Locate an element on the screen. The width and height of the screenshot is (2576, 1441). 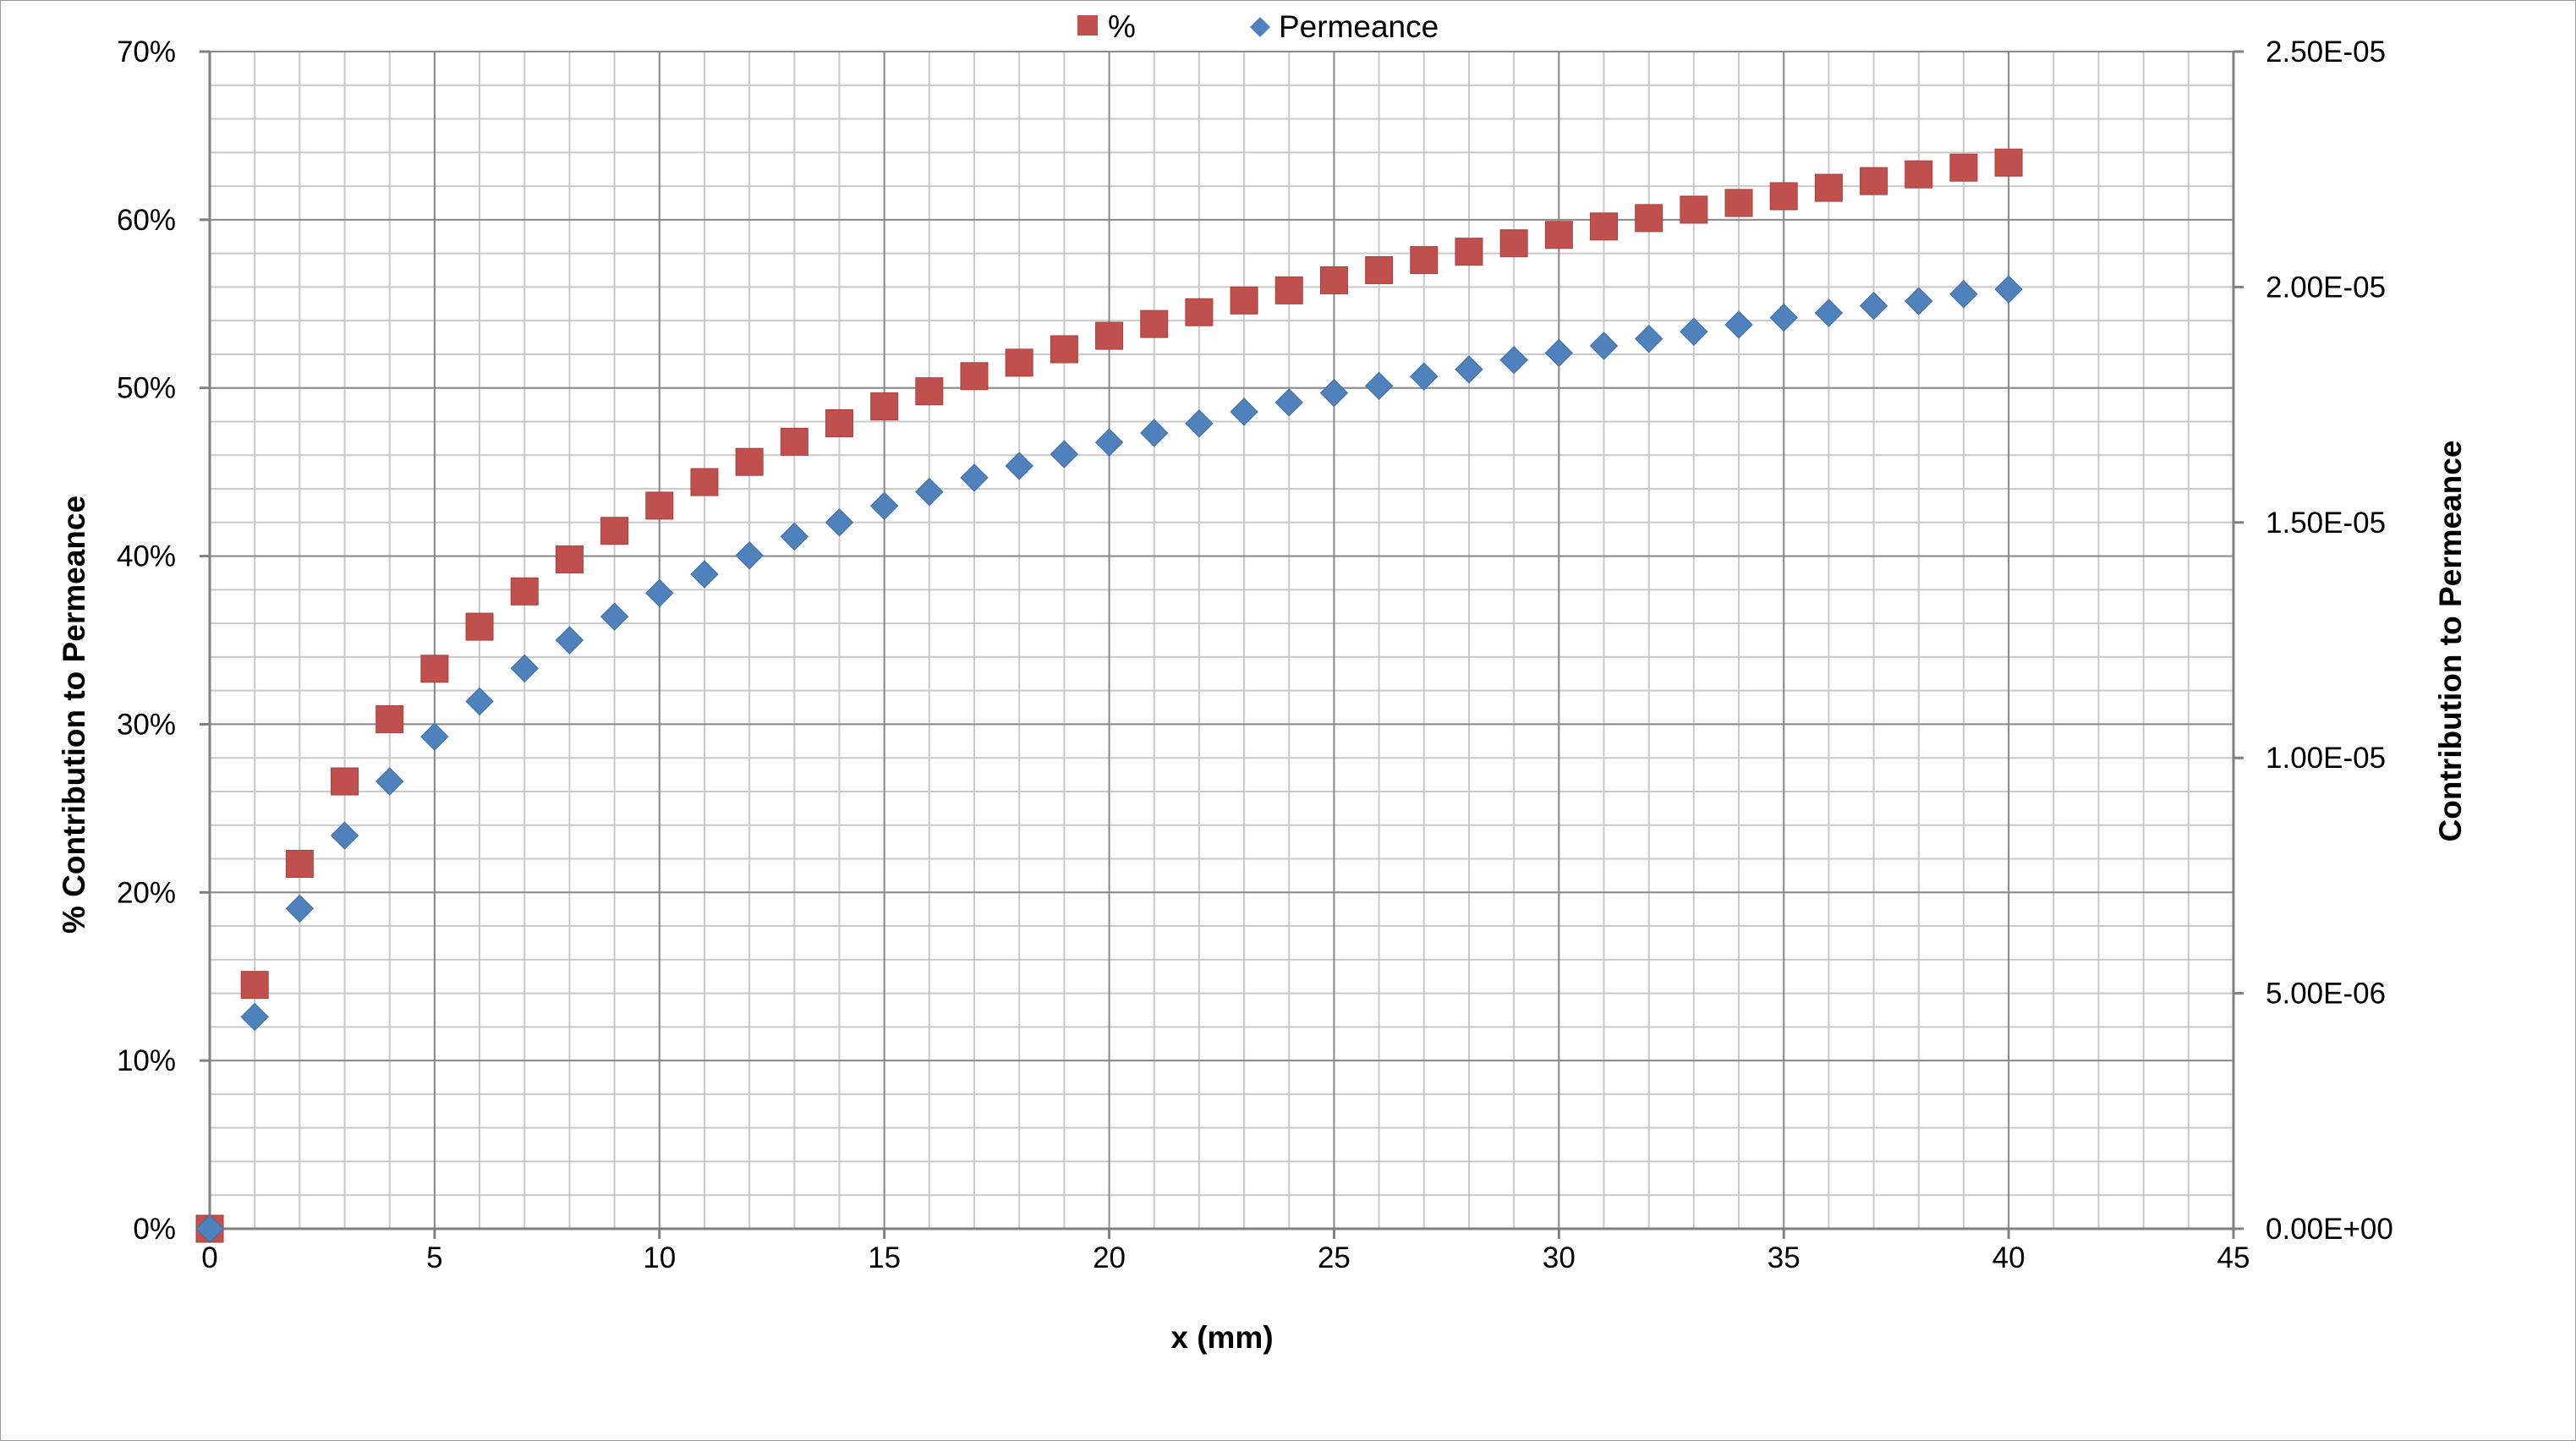
x-tick-label: 15 is located at coordinates (884, 1257).